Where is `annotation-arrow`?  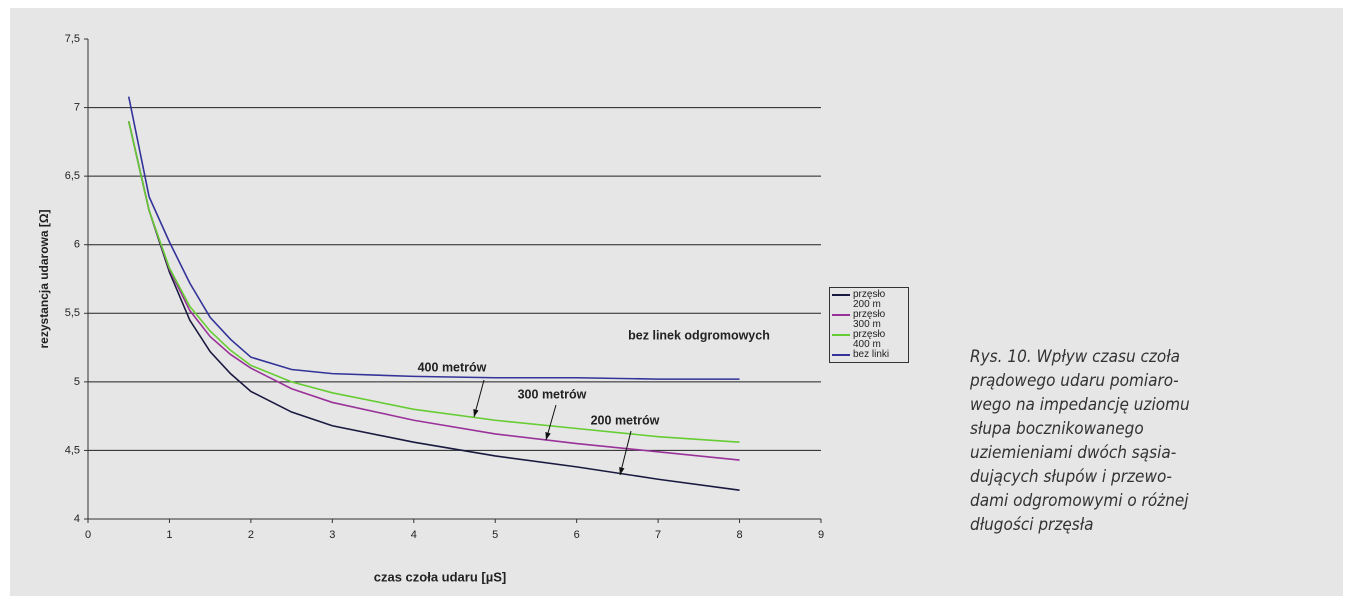
annotation-arrow is located at coordinates (625, 453).